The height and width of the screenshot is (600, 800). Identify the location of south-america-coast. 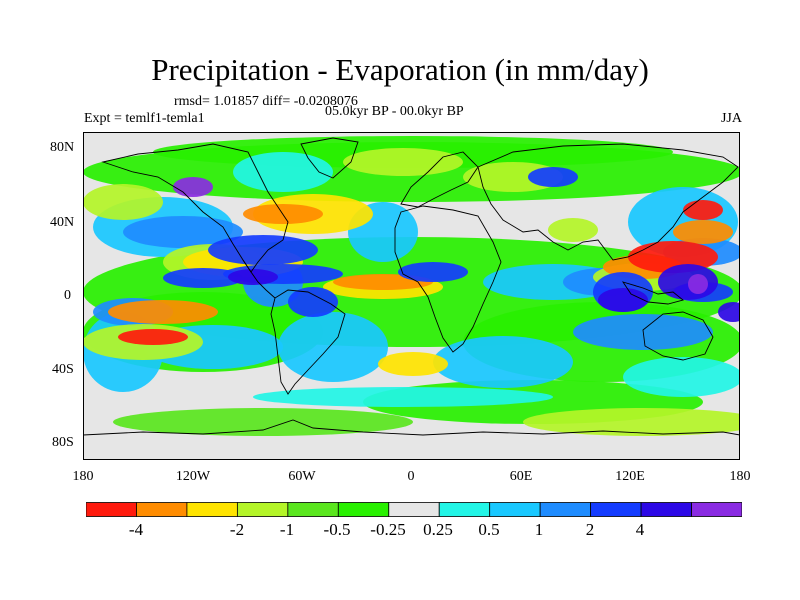
(308, 342).